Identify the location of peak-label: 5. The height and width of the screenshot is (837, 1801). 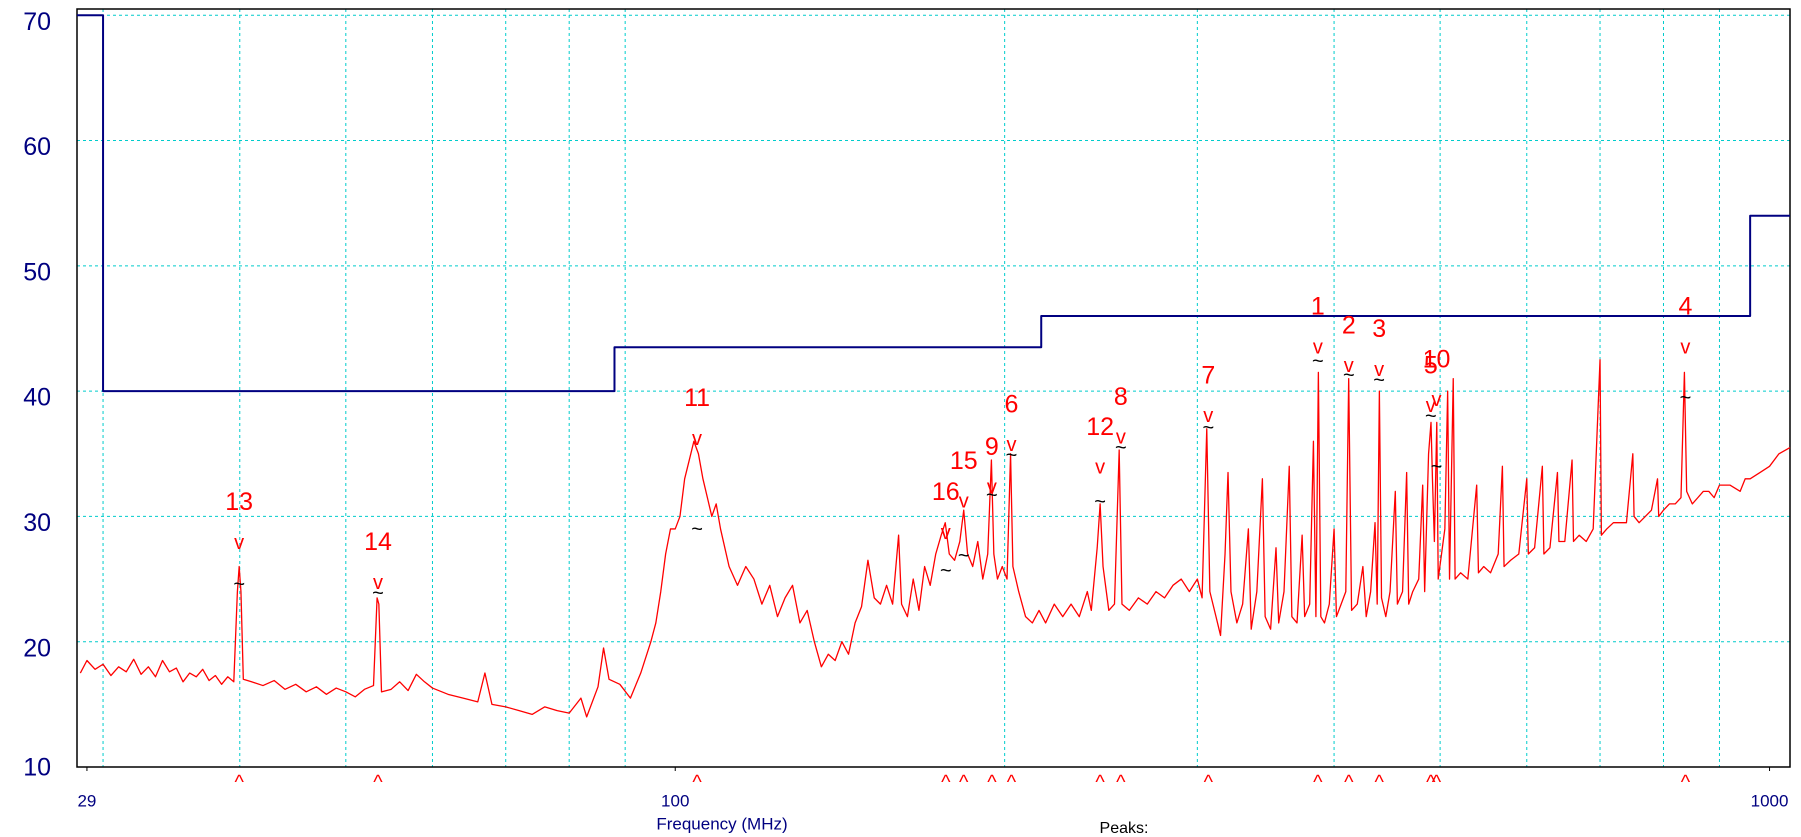
(1431, 366).